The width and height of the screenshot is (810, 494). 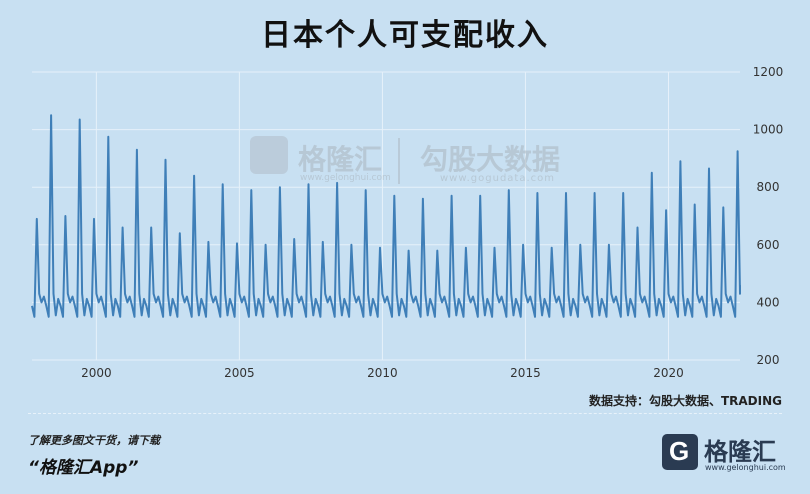 I want to click on x-tick-label: 2010, so click(x=382, y=373).